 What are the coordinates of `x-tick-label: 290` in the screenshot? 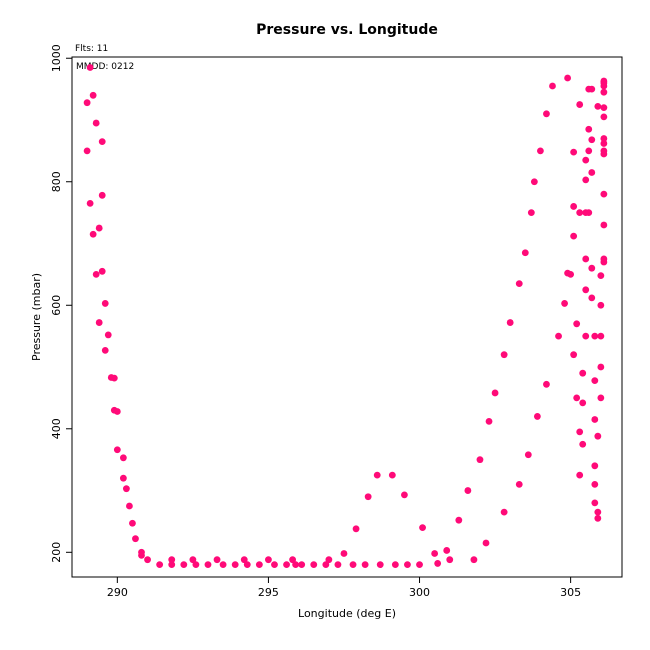 It's located at (117, 592).